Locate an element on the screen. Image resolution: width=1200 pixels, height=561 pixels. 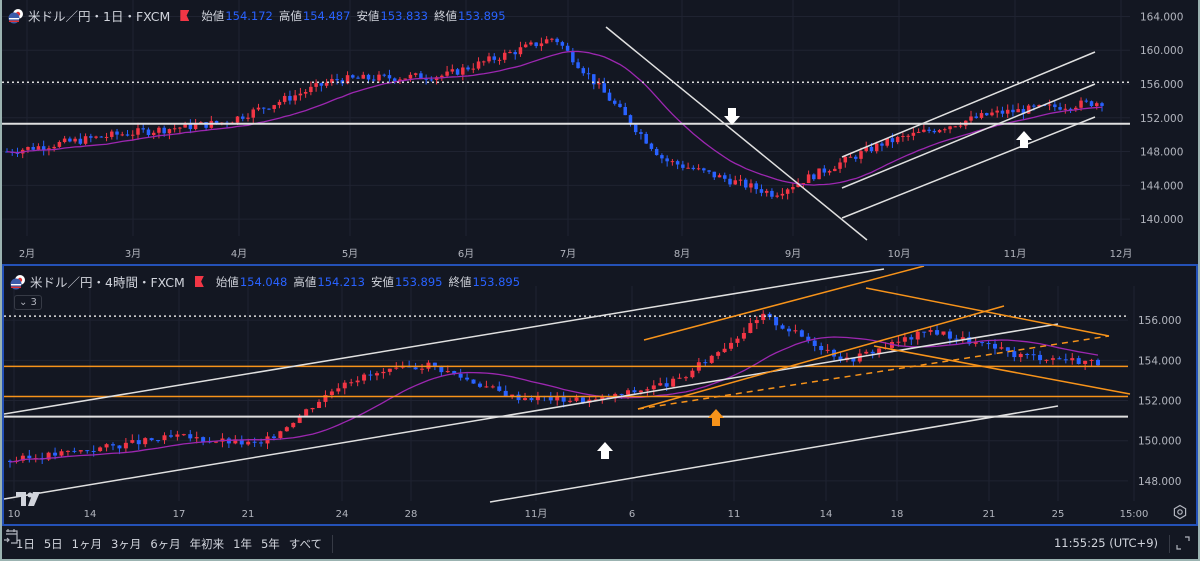
range-ytd-button: 年初来 is located at coordinates (207, 543).